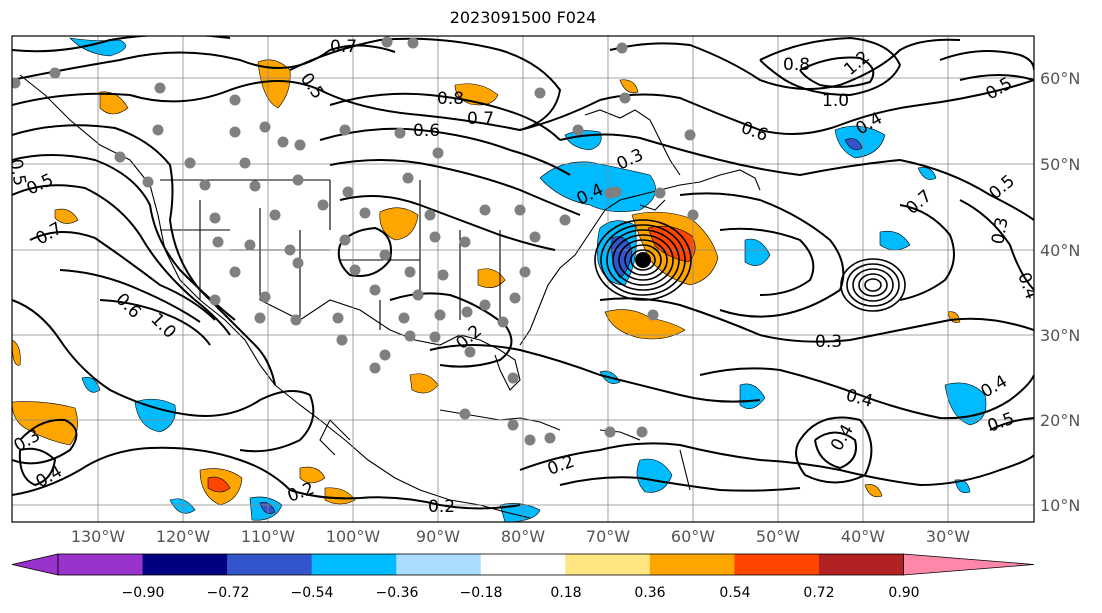 The height and width of the screenshot is (613, 1102). I want to click on colorbar-tick-label: 0.54, so click(734, 593).